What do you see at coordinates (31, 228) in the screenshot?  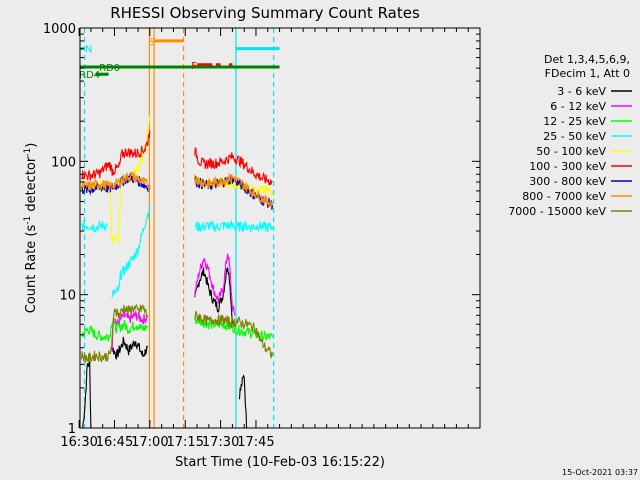 I see `y-axis-label: Count Rate (s-1 detector-1)` at bounding box center [31, 228].